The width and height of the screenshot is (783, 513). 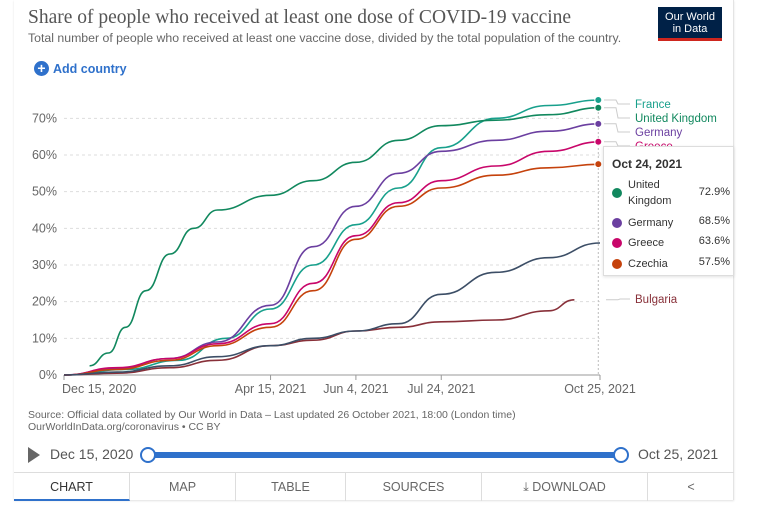 I want to click on timeline: Dec 15, 2020 Oct 25, 2021, so click(x=378, y=455).